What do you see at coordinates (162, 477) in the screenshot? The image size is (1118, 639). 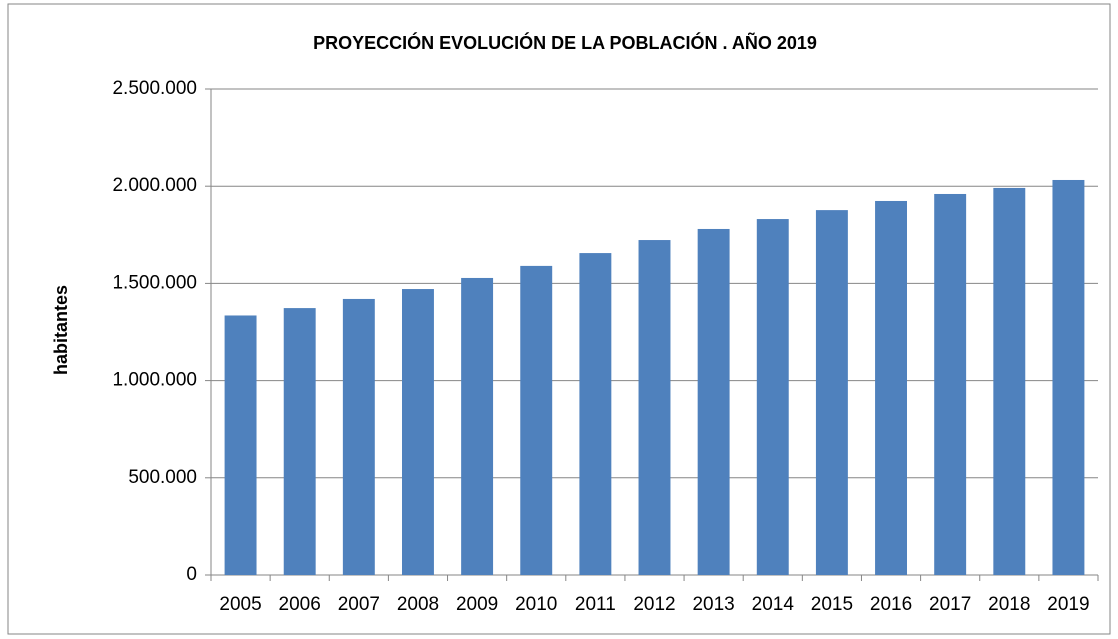 I see `y-tick-label: 500.000` at bounding box center [162, 477].